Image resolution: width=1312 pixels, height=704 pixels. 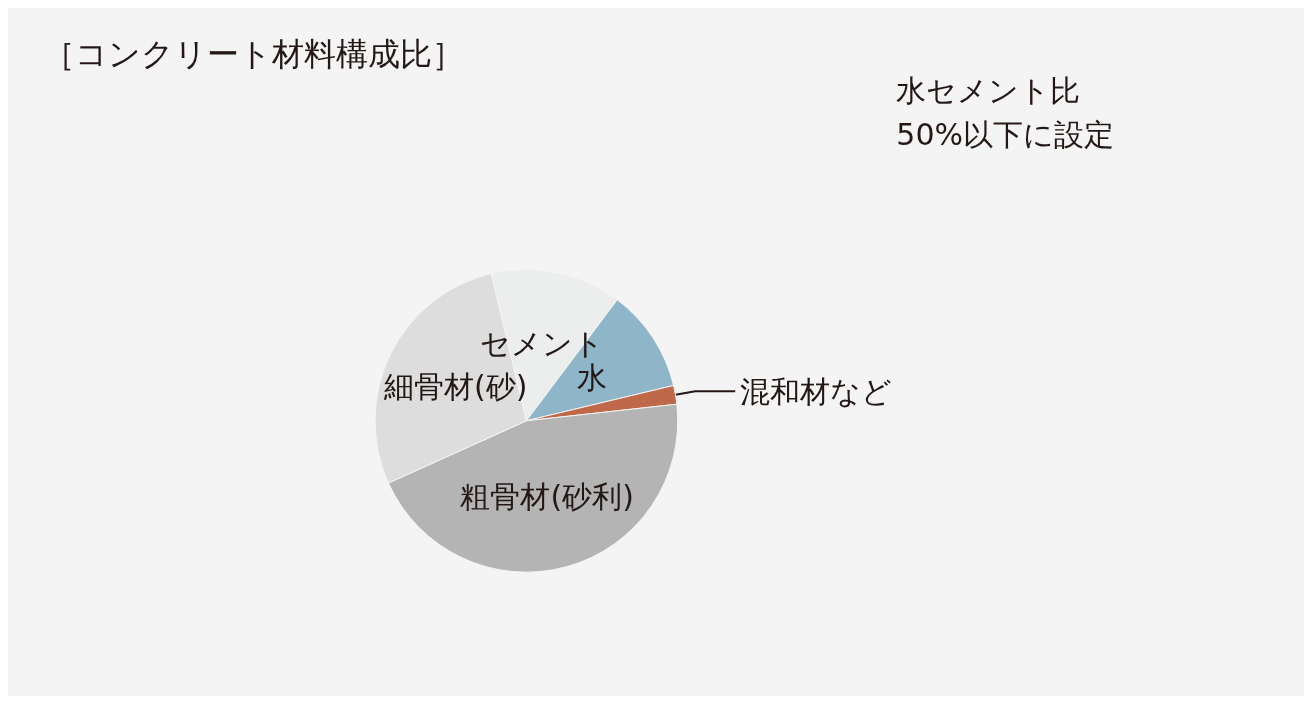 What do you see at coordinates (816, 391) in the screenshot?
I see `slice-label: 混和材など` at bounding box center [816, 391].